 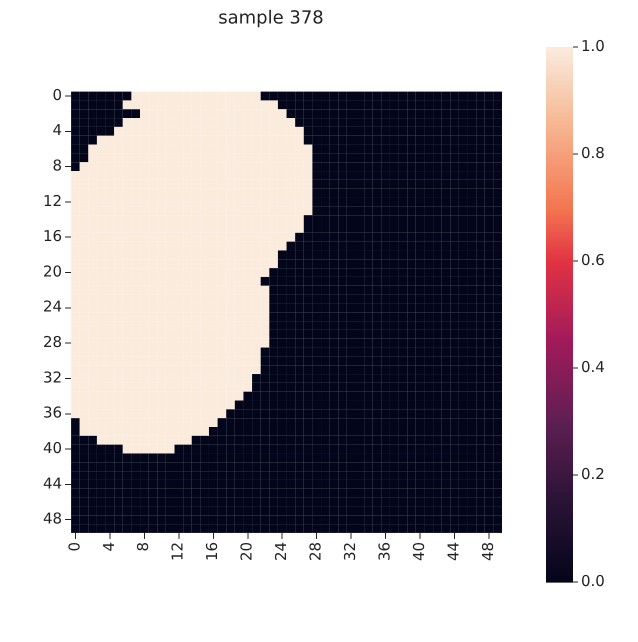 What do you see at coordinates (52, 413) in the screenshot?
I see `y-tick-label: 36` at bounding box center [52, 413].